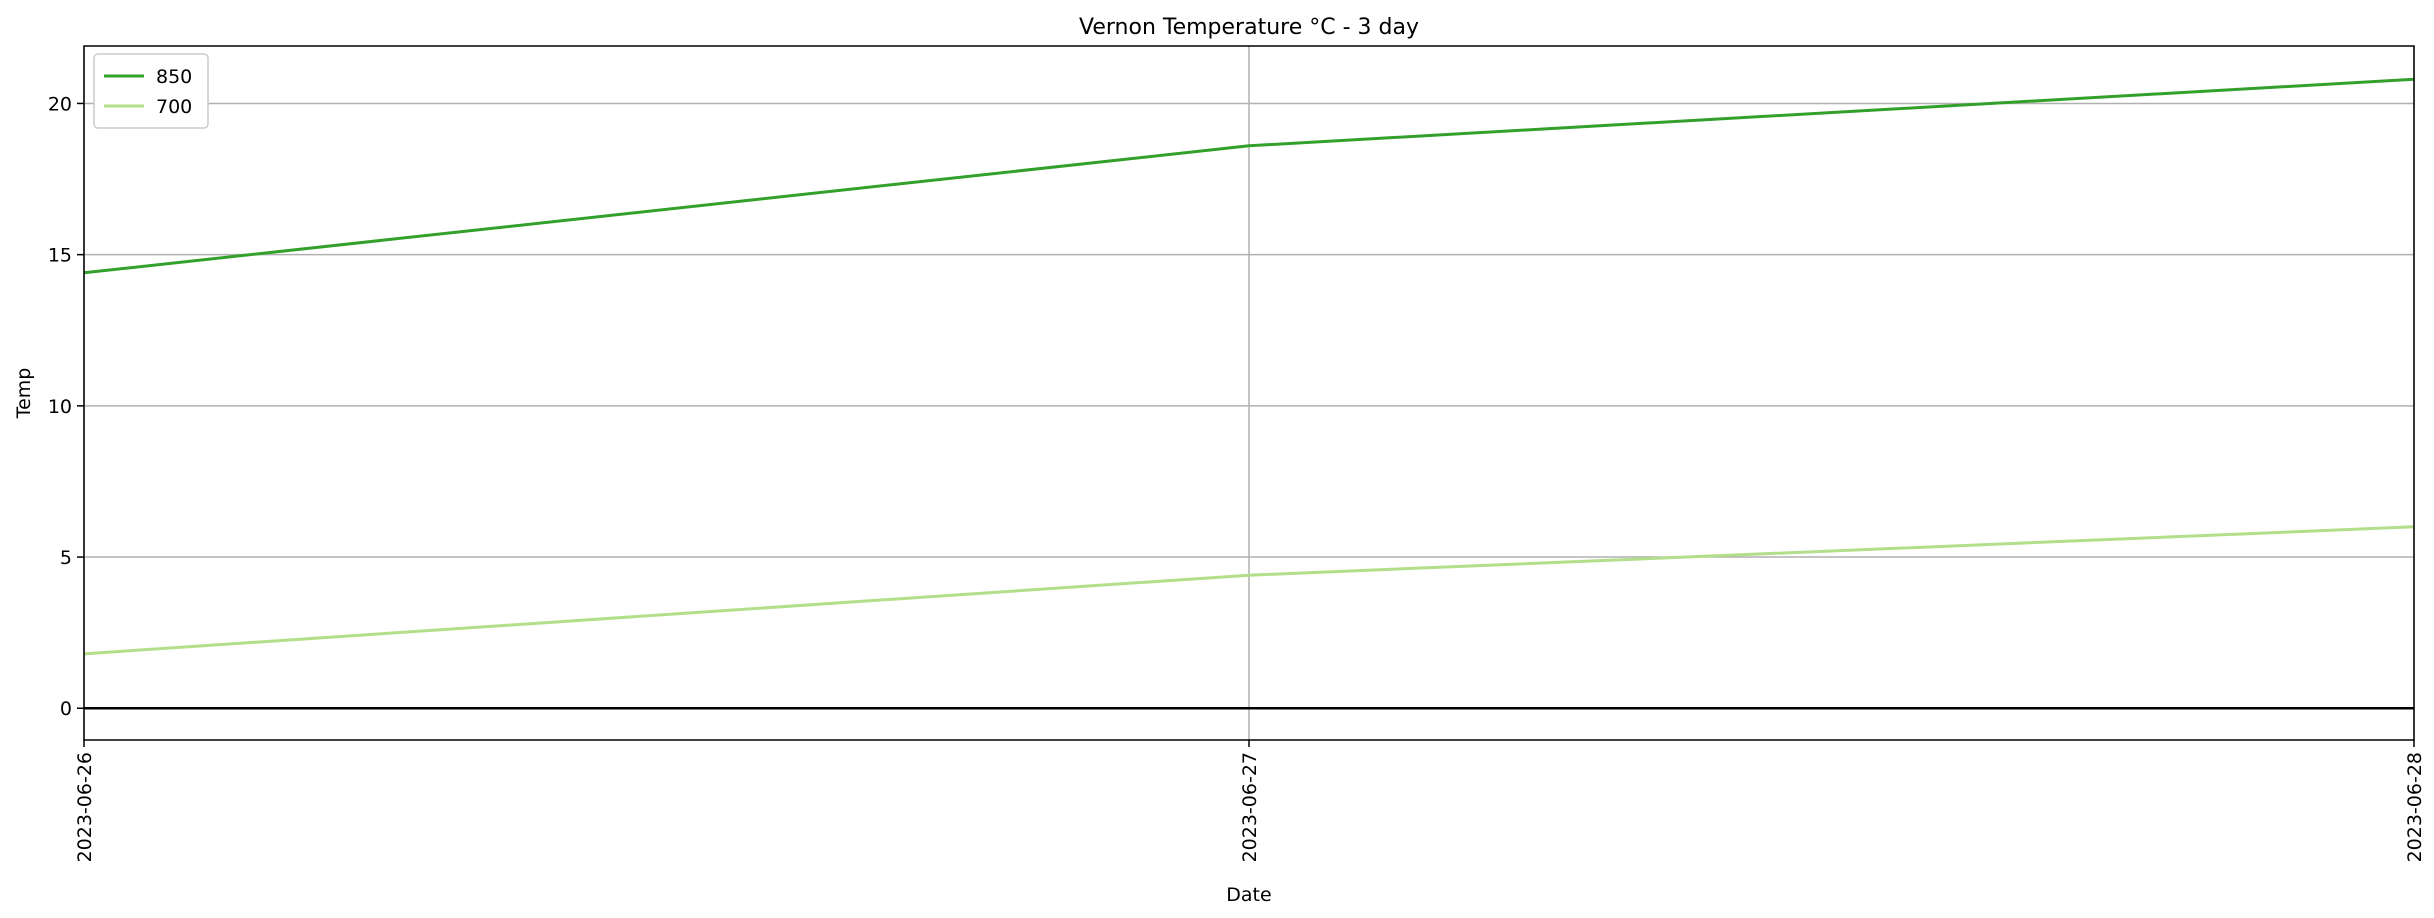 This screenshot has height=918, width=2434. What do you see at coordinates (174, 77) in the screenshot?
I see `legend-label: 850` at bounding box center [174, 77].